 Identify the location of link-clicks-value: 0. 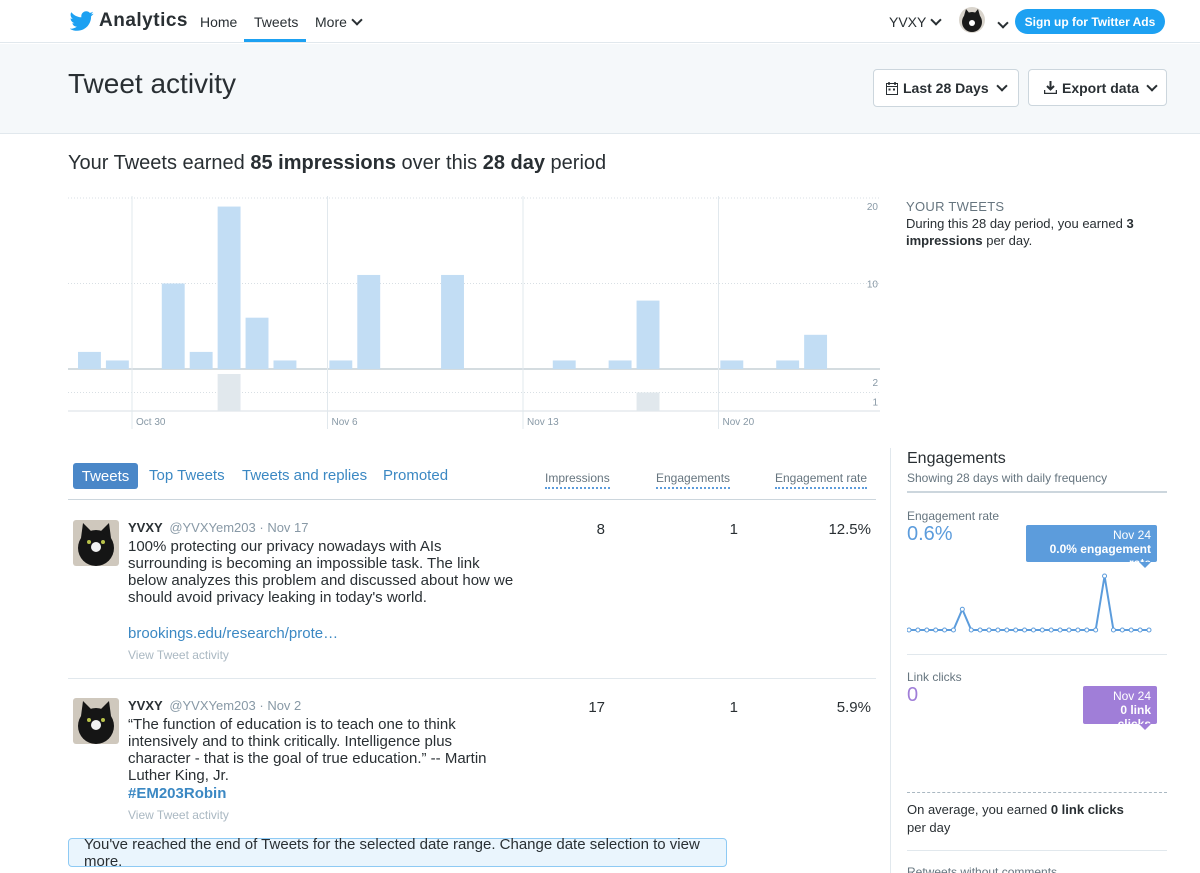
(913, 695).